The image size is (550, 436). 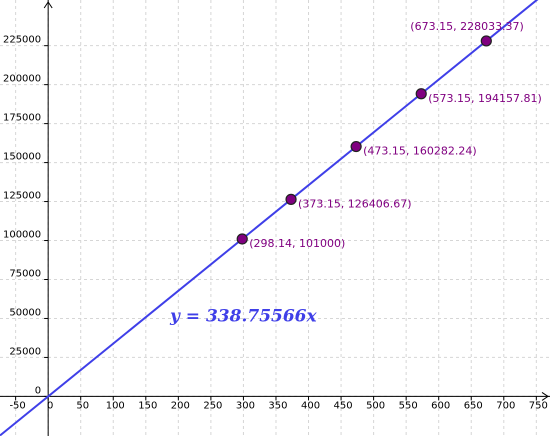 I want to click on y-tick-label: 225000, so click(x=22, y=40).